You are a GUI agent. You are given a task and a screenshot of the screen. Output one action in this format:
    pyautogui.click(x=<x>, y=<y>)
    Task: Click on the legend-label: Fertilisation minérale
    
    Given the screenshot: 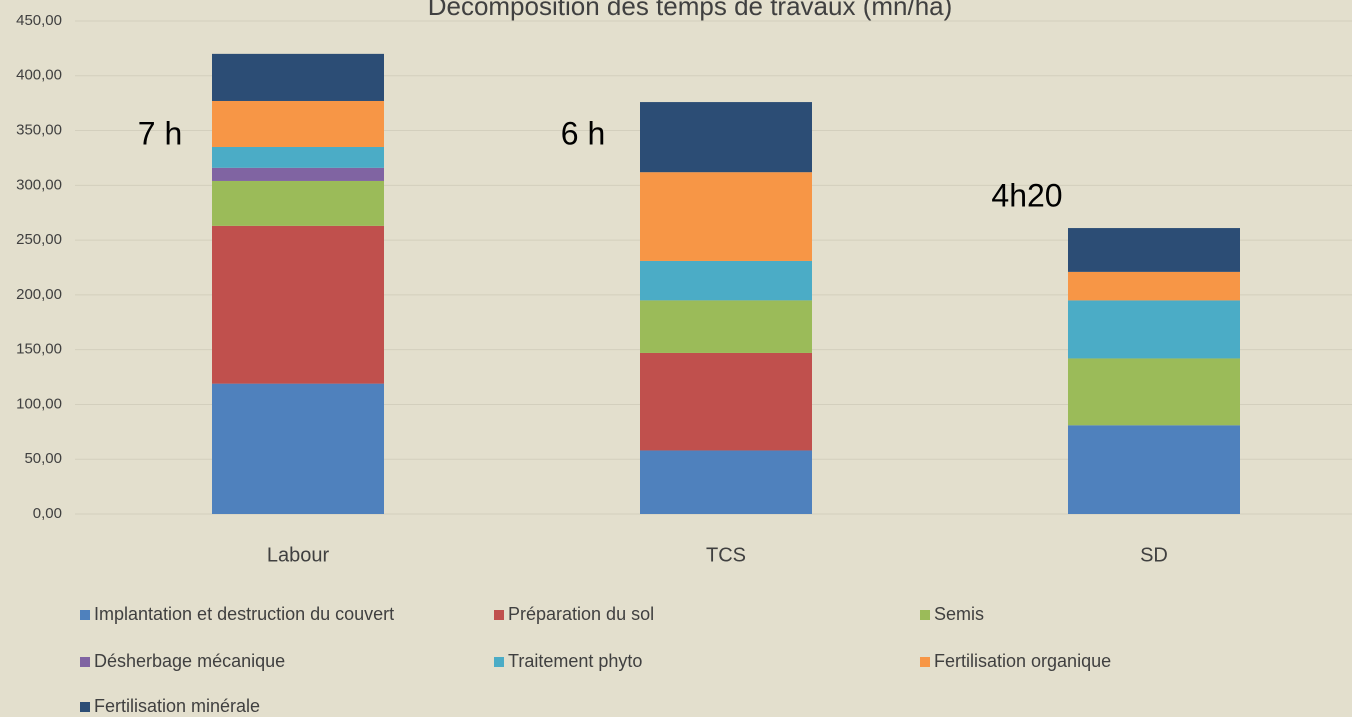 What is the action you would take?
    pyautogui.click(x=177, y=706)
    